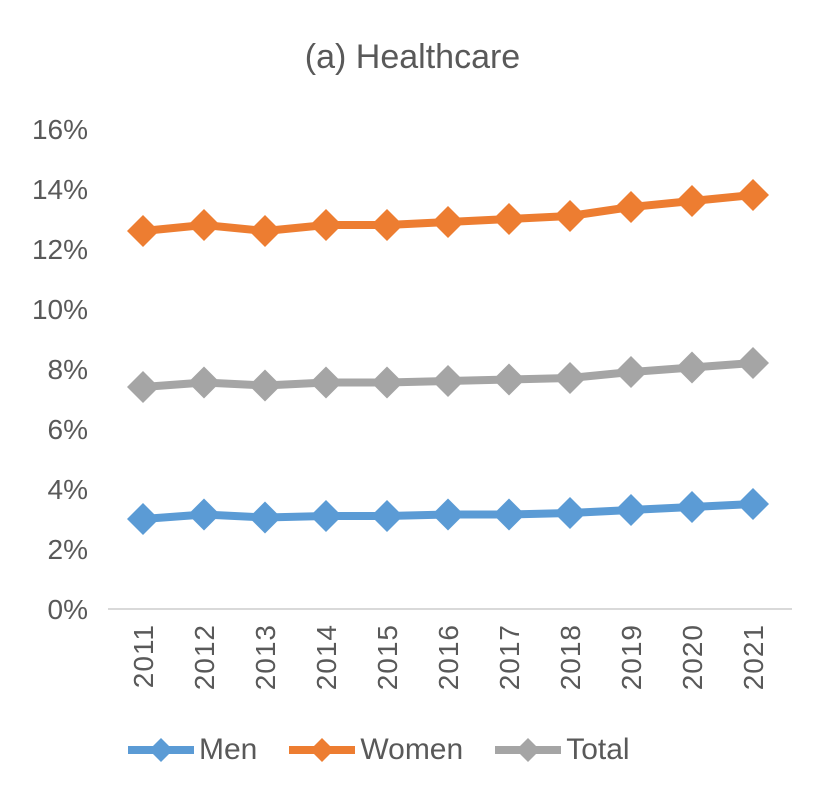  I want to click on y-axis-tick-label: 12%, so click(60, 249).